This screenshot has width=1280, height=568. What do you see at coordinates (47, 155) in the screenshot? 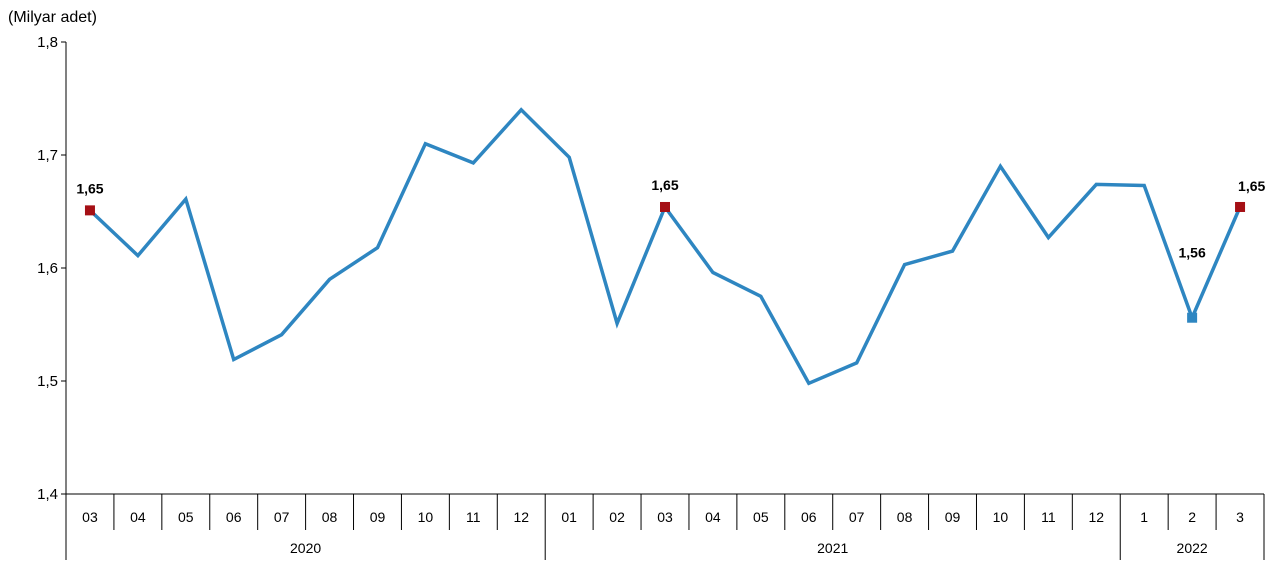
I see `y-tick-label: 1,7` at bounding box center [47, 155].